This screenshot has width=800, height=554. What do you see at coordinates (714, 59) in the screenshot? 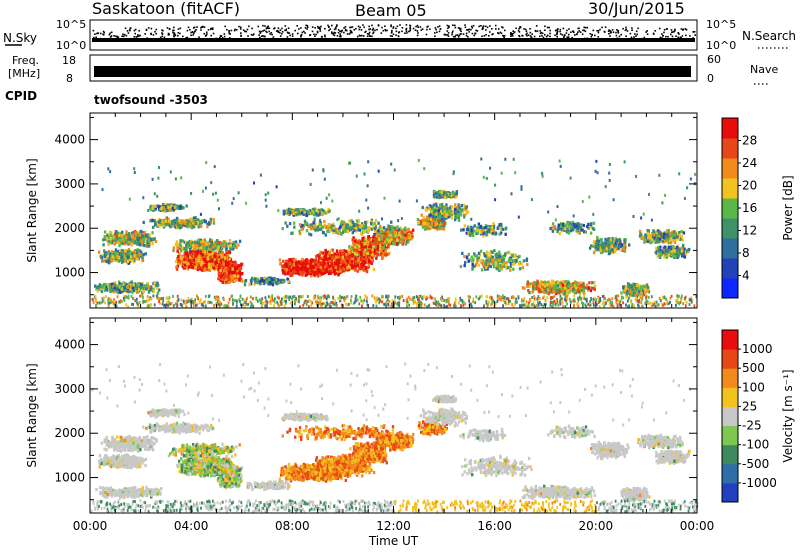
I see `nave-tick-top: 60` at bounding box center [714, 59].